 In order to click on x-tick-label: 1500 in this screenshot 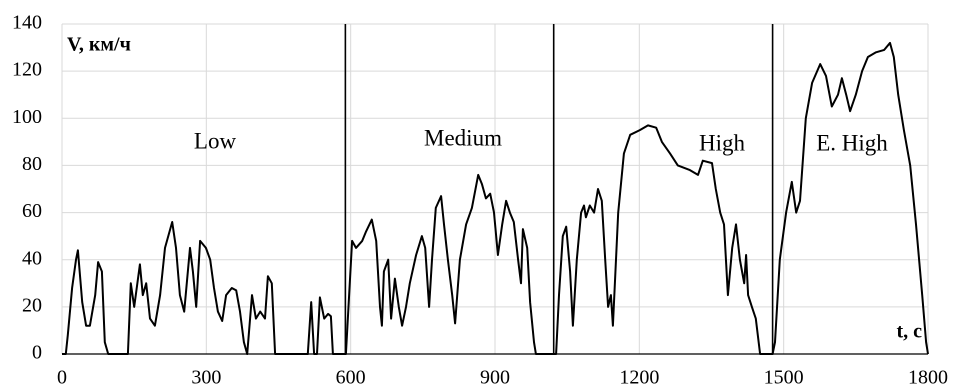, I will do `click(784, 378)`.